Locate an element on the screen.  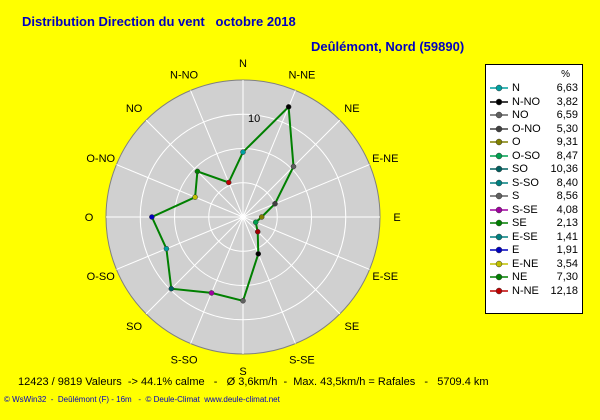
legend-value: 3,54 is located at coordinates (567, 263).